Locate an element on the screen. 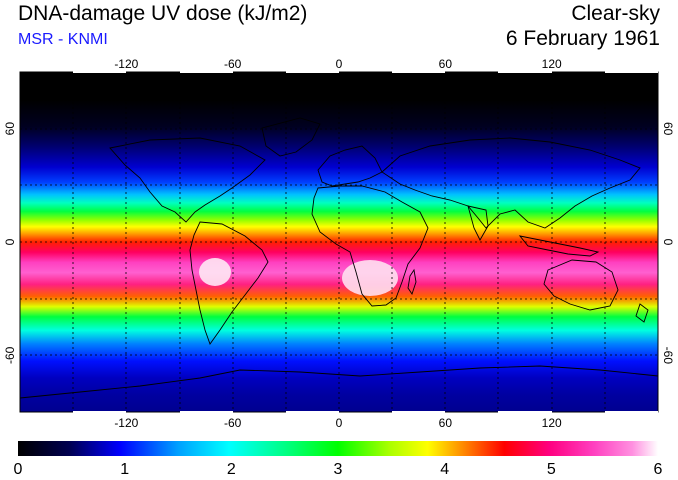 The height and width of the screenshot is (480, 678). lon-label-top: 0 is located at coordinates (339, 64).